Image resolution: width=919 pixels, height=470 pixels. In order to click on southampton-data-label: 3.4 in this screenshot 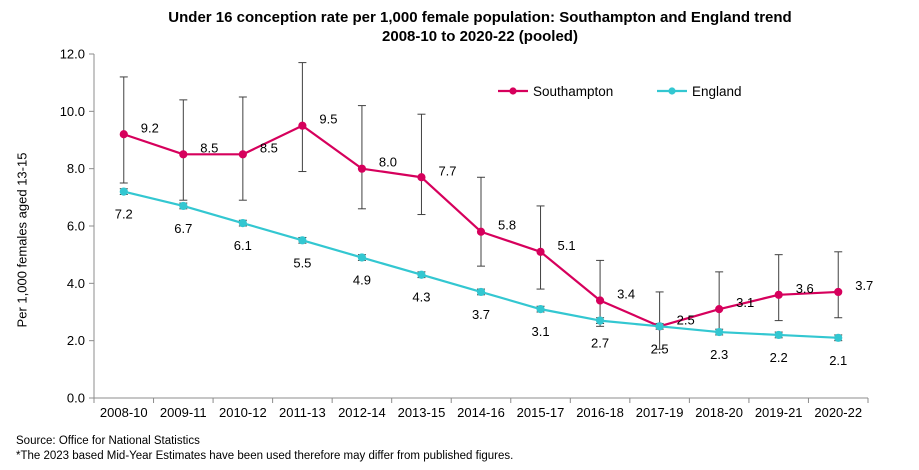, I will do `click(626, 294)`.